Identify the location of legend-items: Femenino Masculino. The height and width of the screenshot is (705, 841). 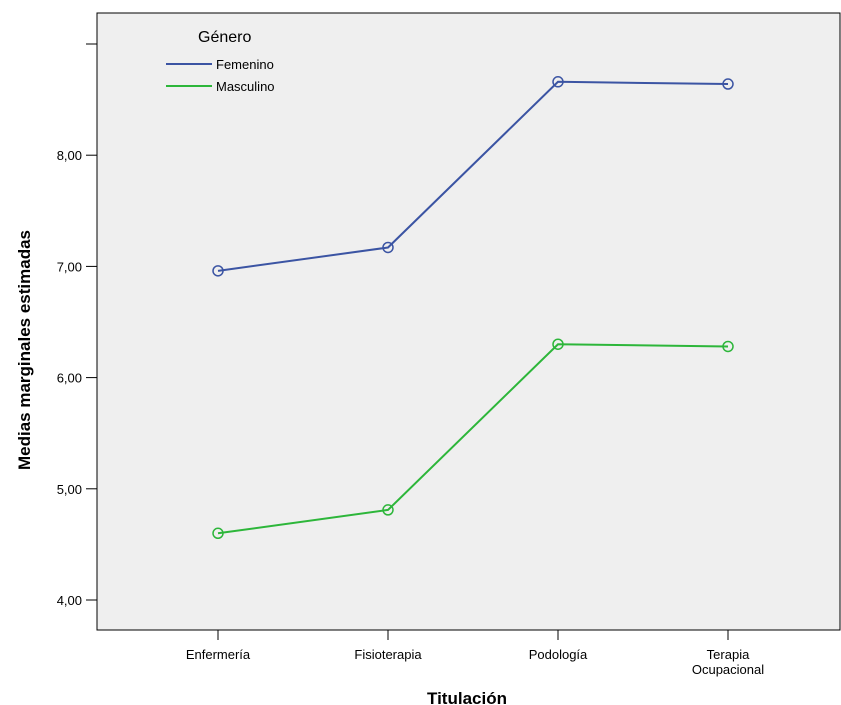
(220, 75).